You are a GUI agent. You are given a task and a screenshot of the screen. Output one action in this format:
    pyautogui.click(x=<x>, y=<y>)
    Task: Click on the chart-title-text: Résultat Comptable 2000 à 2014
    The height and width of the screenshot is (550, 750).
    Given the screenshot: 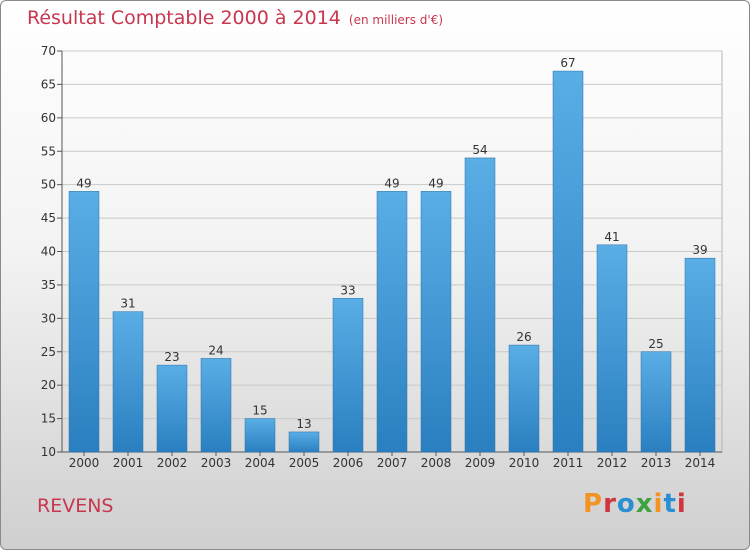 What is the action you would take?
    pyautogui.click(x=184, y=18)
    